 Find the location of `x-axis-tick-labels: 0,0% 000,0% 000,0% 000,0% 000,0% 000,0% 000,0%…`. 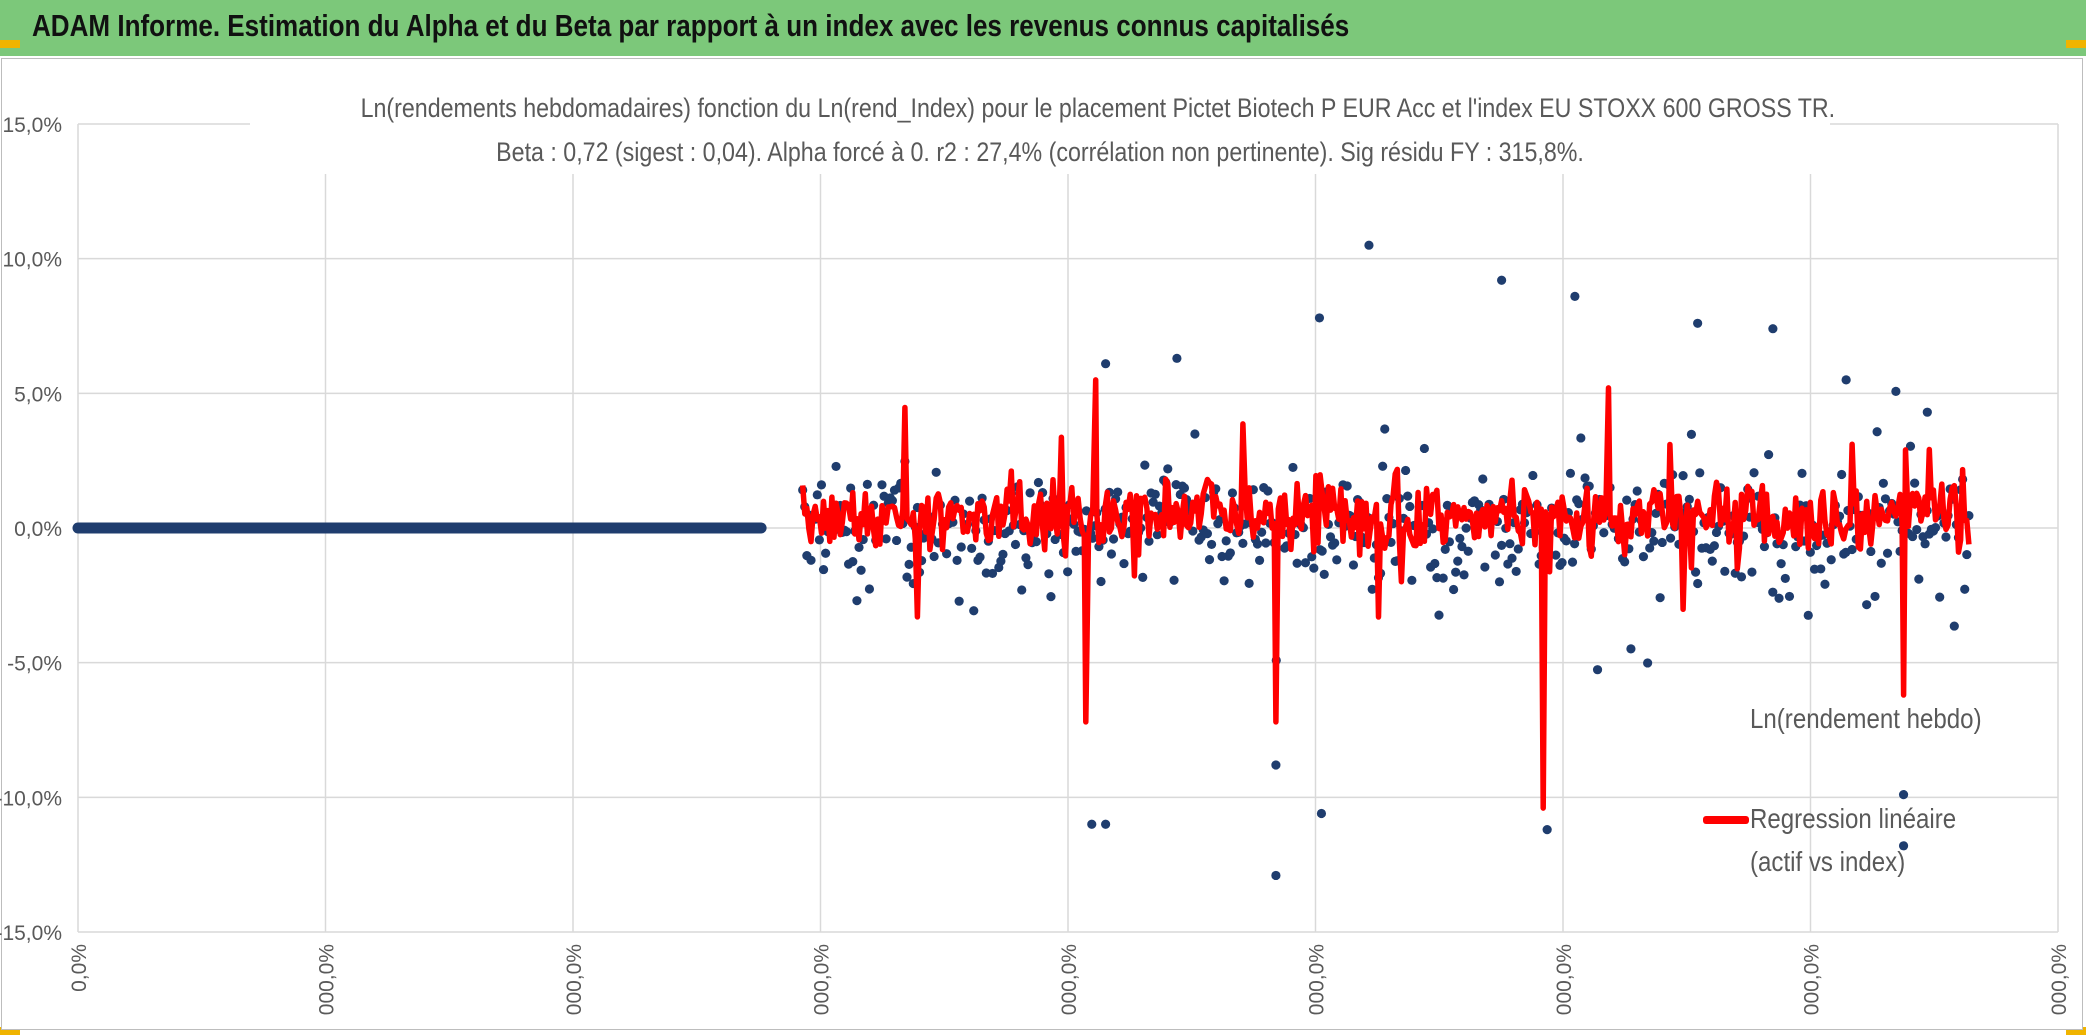

x-axis-tick-labels: 0,0% 000,0% 000,0% 000,0% 000,0% 000,0% 000,0%… is located at coordinates (1069, 979).